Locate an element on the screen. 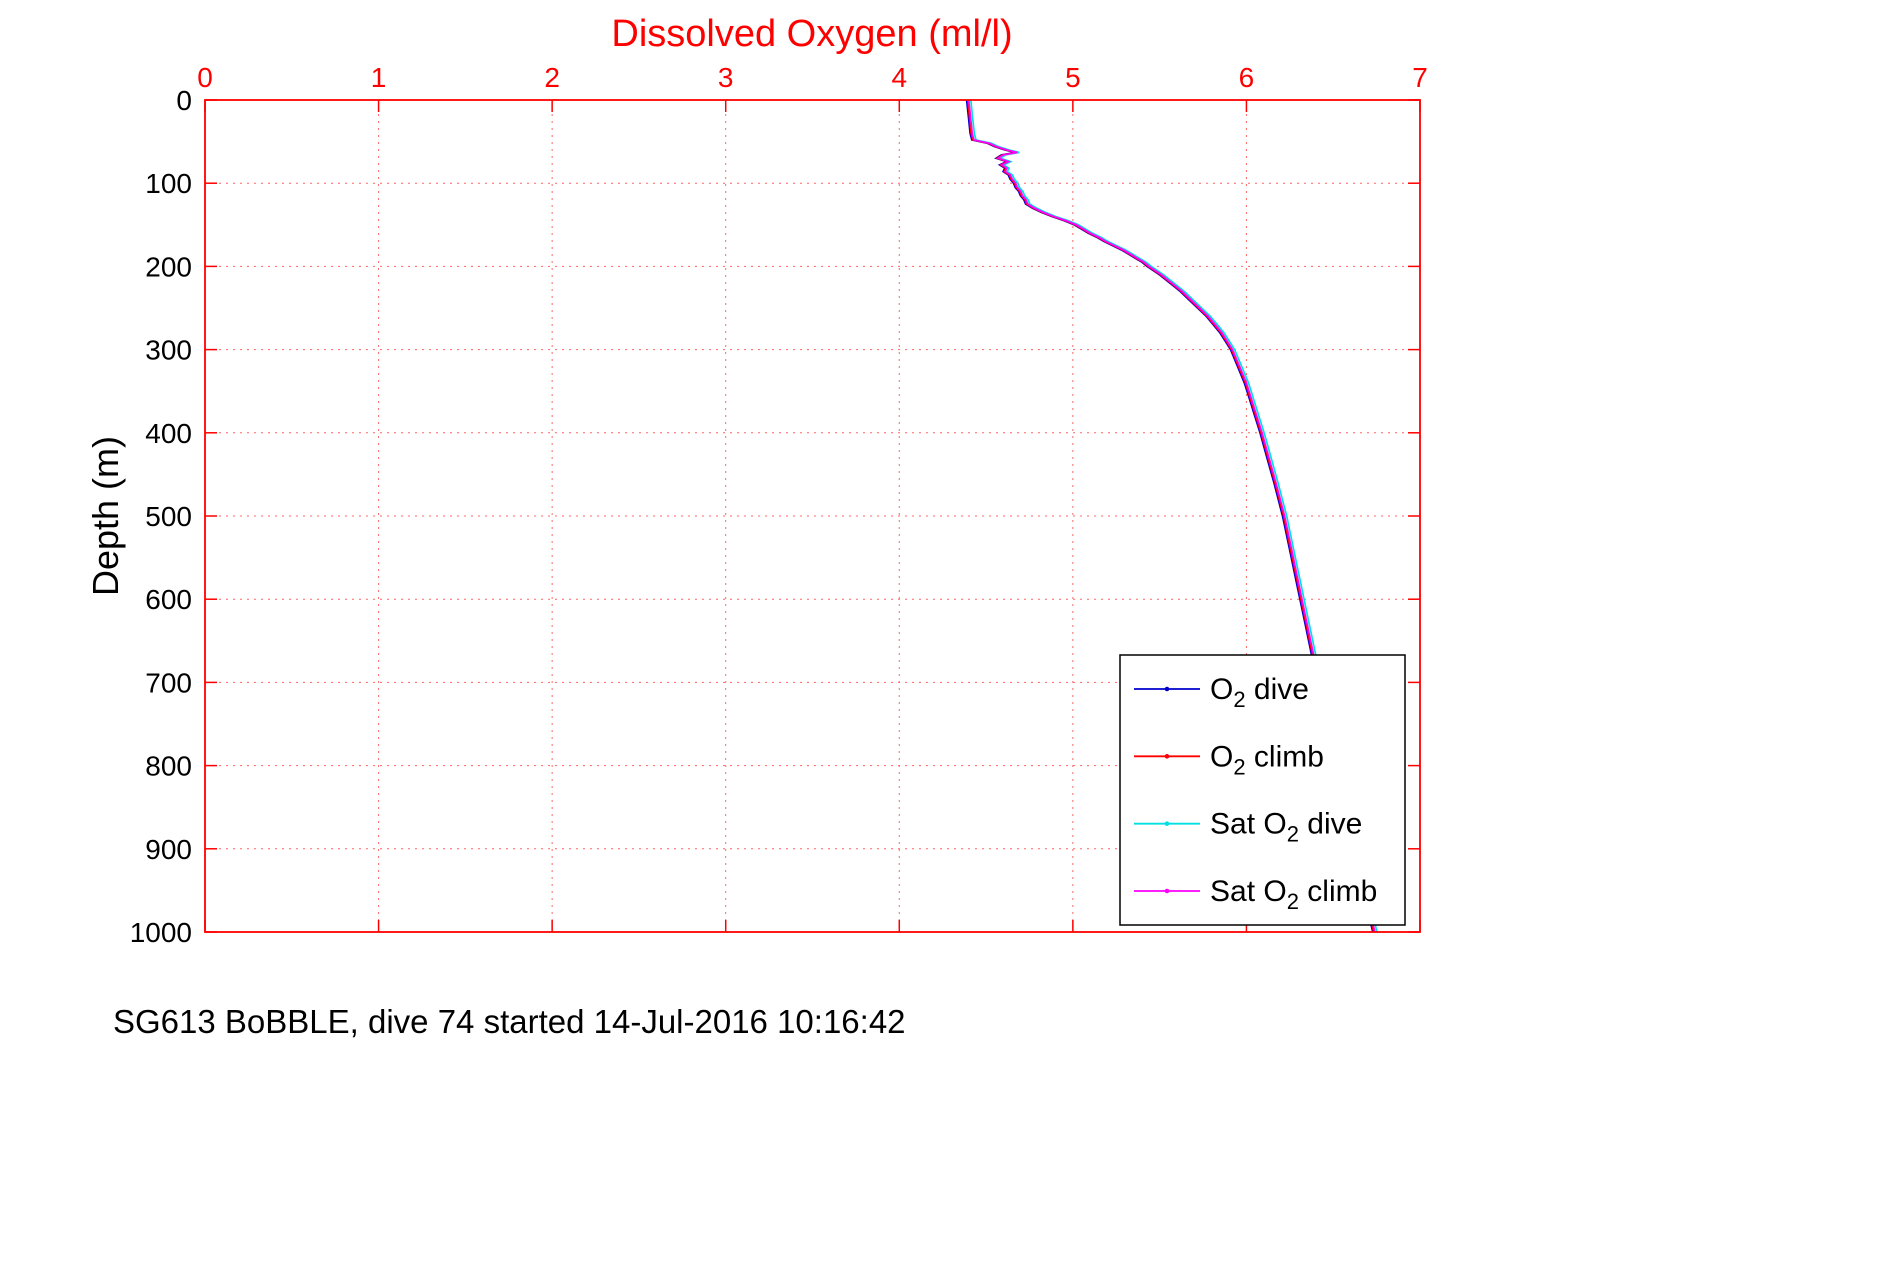 The height and width of the screenshot is (1262, 1891). y-tick-label: 1000 is located at coordinates (161, 932).